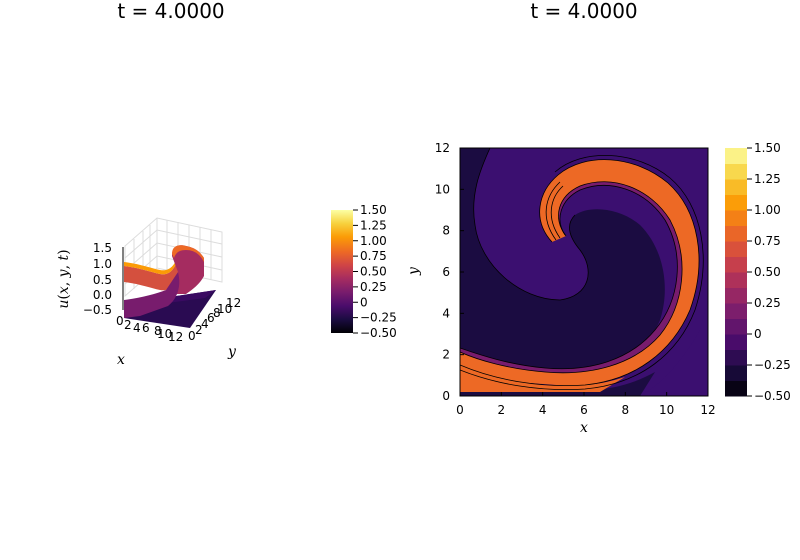  What do you see at coordinates (626, 410) in the screenshot?
I see `x-tick-label: 8` at bounding box center [626, 410].